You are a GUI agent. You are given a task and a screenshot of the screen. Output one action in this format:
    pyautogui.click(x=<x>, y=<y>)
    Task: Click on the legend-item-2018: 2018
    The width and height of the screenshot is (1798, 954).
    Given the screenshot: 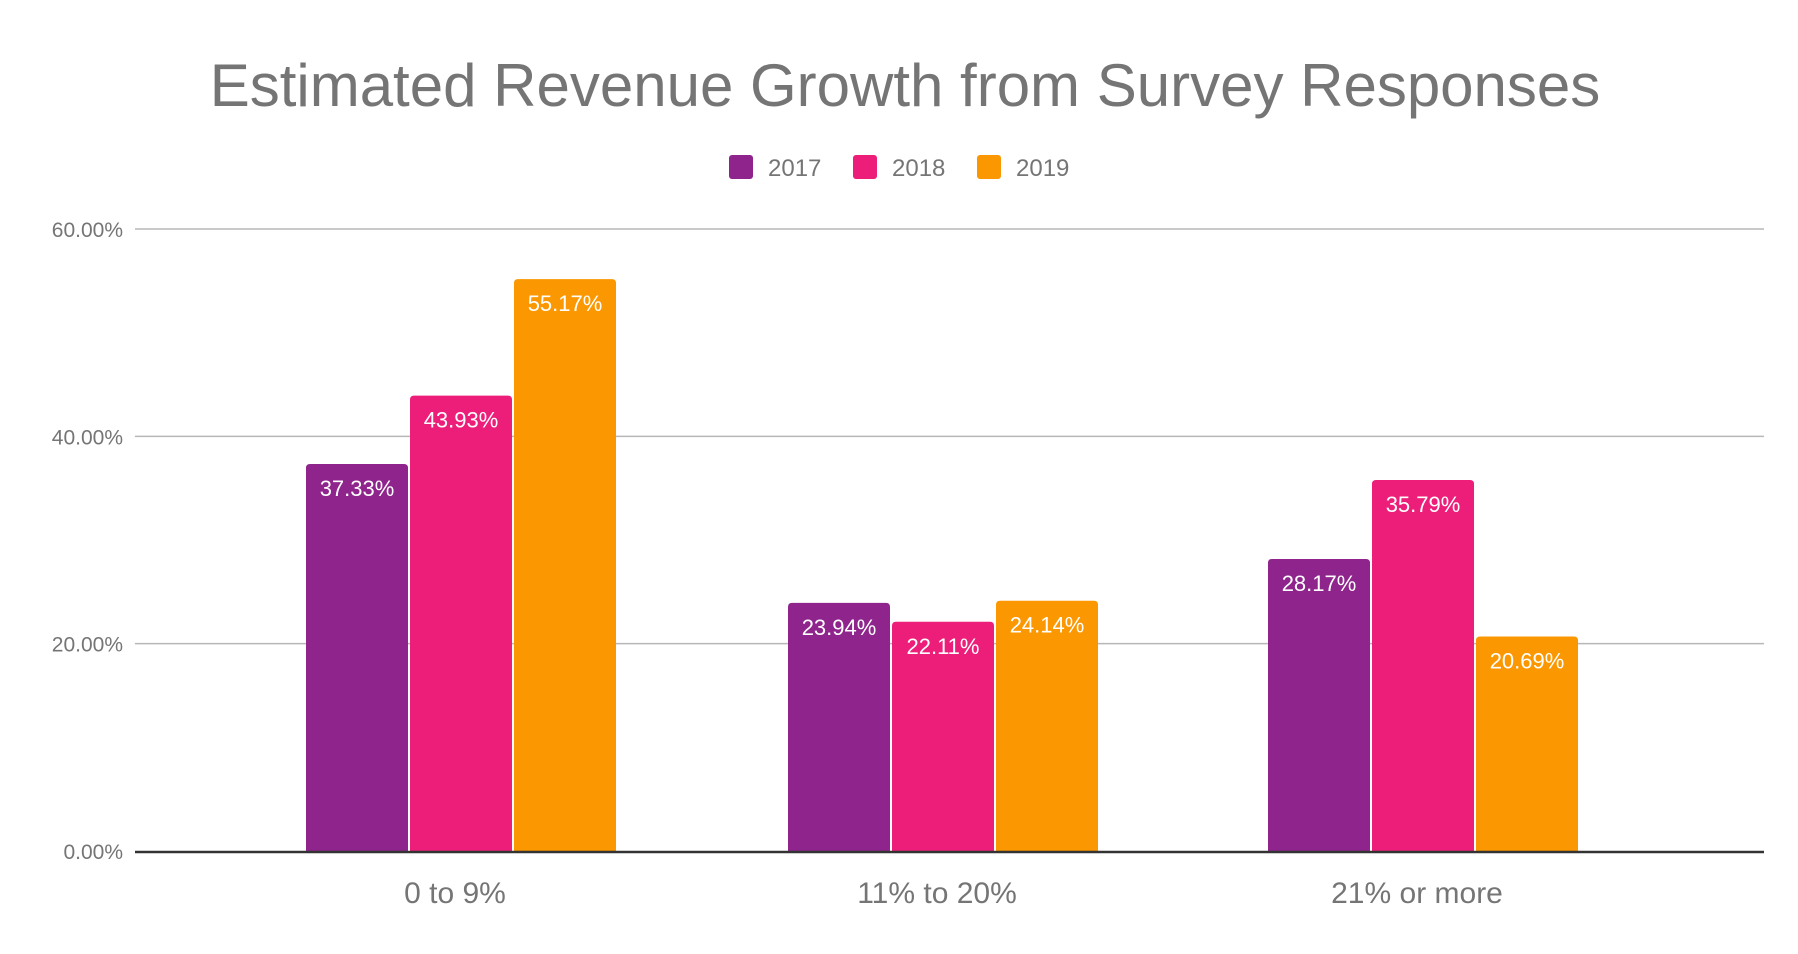 What is the action you would take?
    pyautogui.click(x=899, y=168)
    